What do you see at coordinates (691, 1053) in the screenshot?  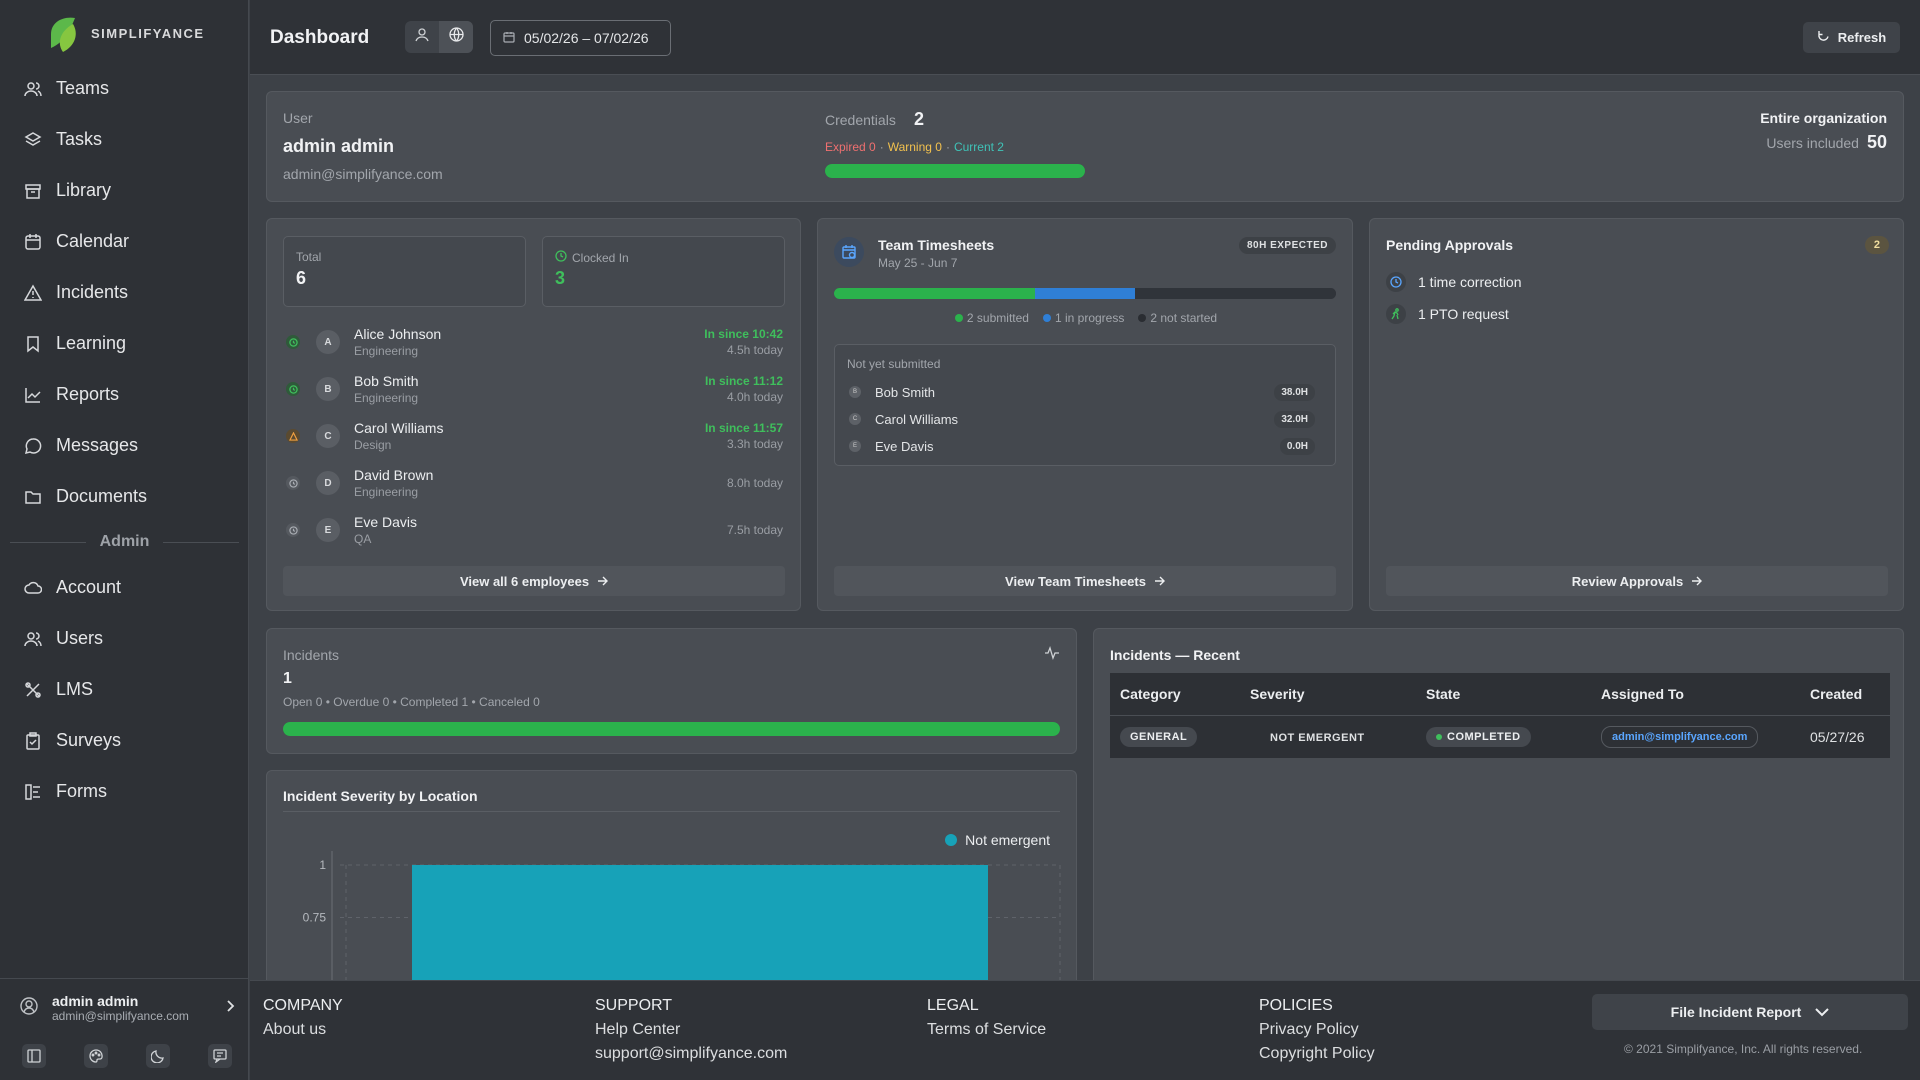 I see `footer-link-support-email: support@simplifyance.com` at bounding box center [691, 1053].